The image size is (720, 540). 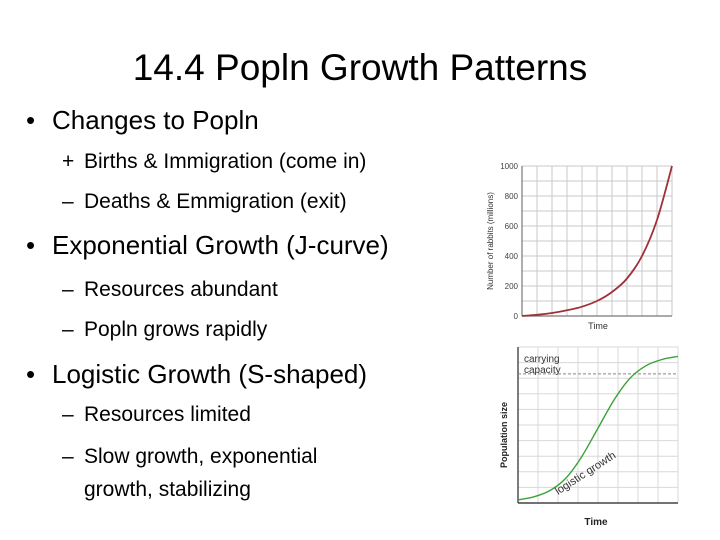 I want to click on sub-marker: +, so click(x=68, y=161).